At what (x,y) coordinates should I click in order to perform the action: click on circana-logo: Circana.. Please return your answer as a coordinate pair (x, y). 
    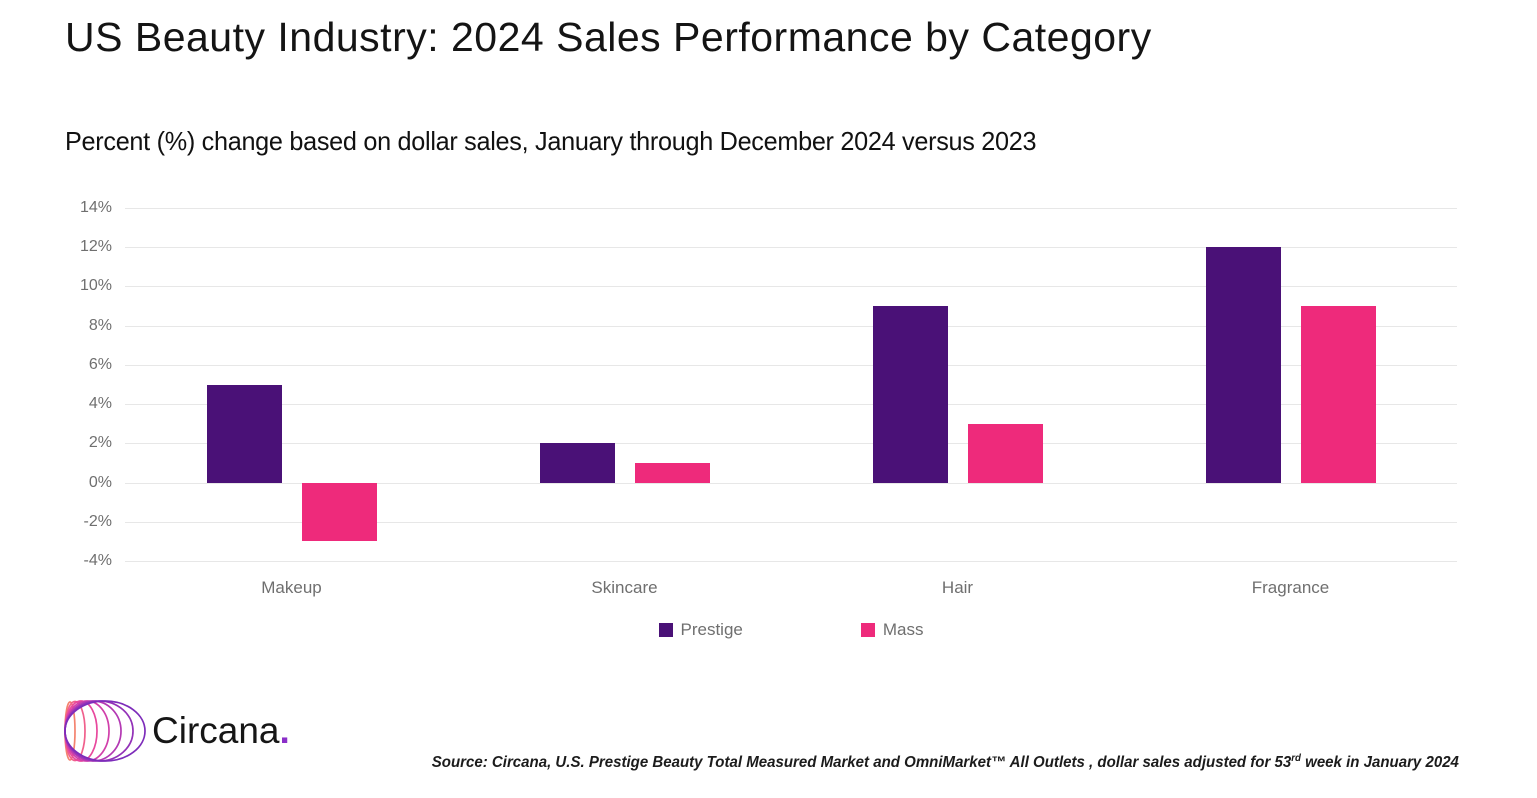
    Looking at the image, I should click on (176, 731).